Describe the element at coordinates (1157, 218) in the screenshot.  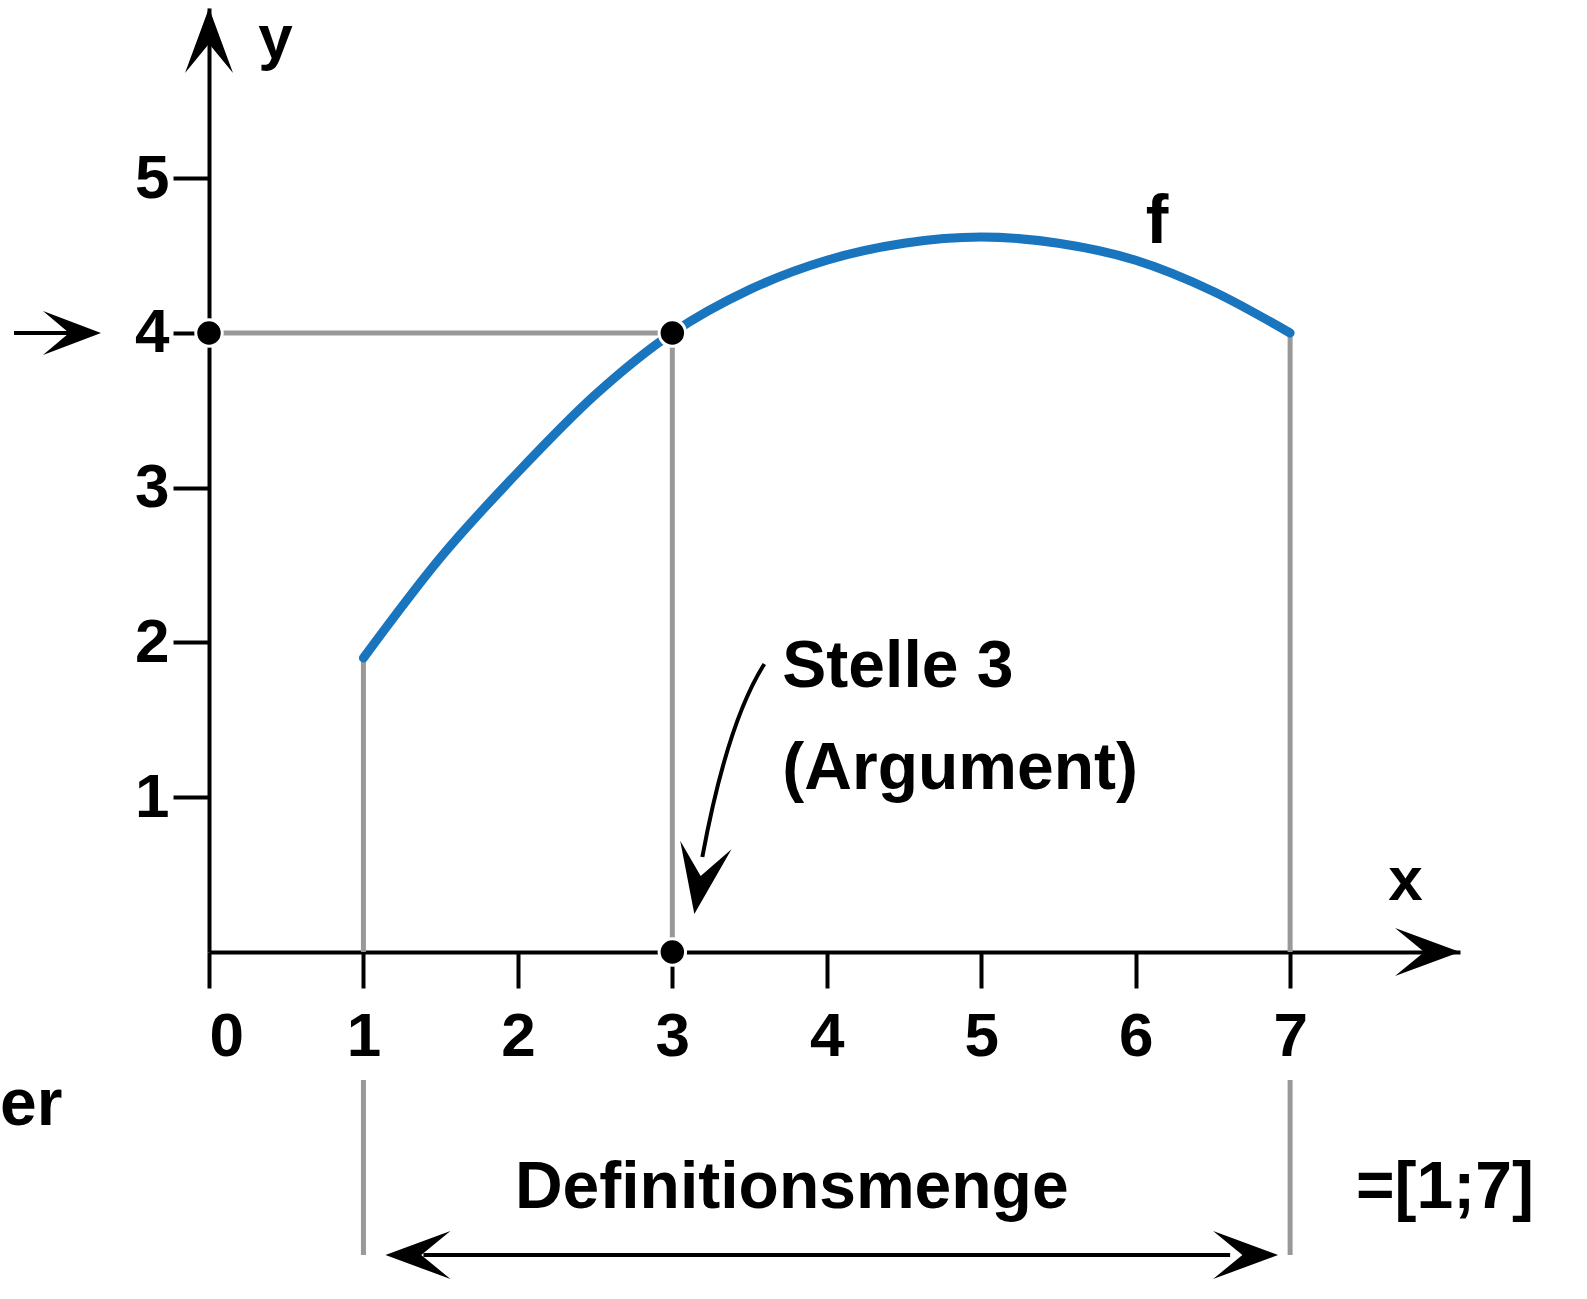
I see `series-label: f` at that location.